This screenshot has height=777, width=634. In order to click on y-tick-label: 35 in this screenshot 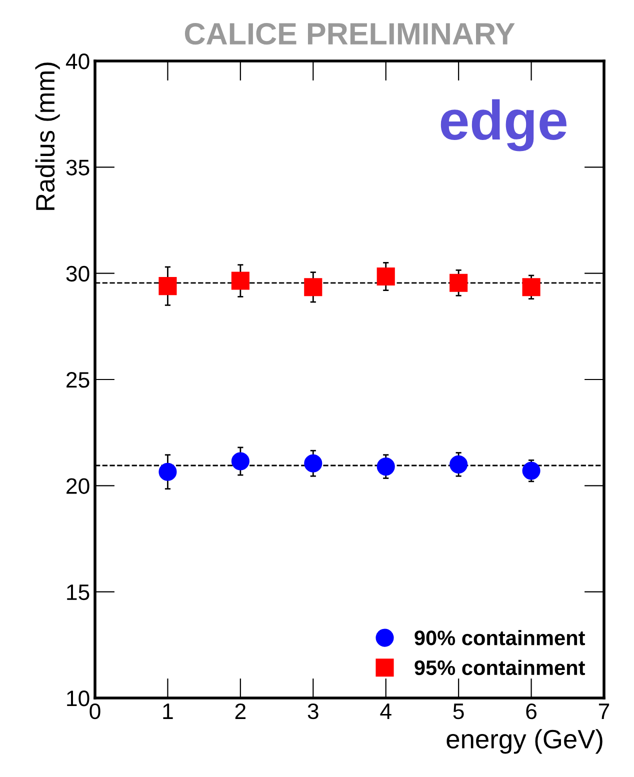, I will do `click(78, 168)`.